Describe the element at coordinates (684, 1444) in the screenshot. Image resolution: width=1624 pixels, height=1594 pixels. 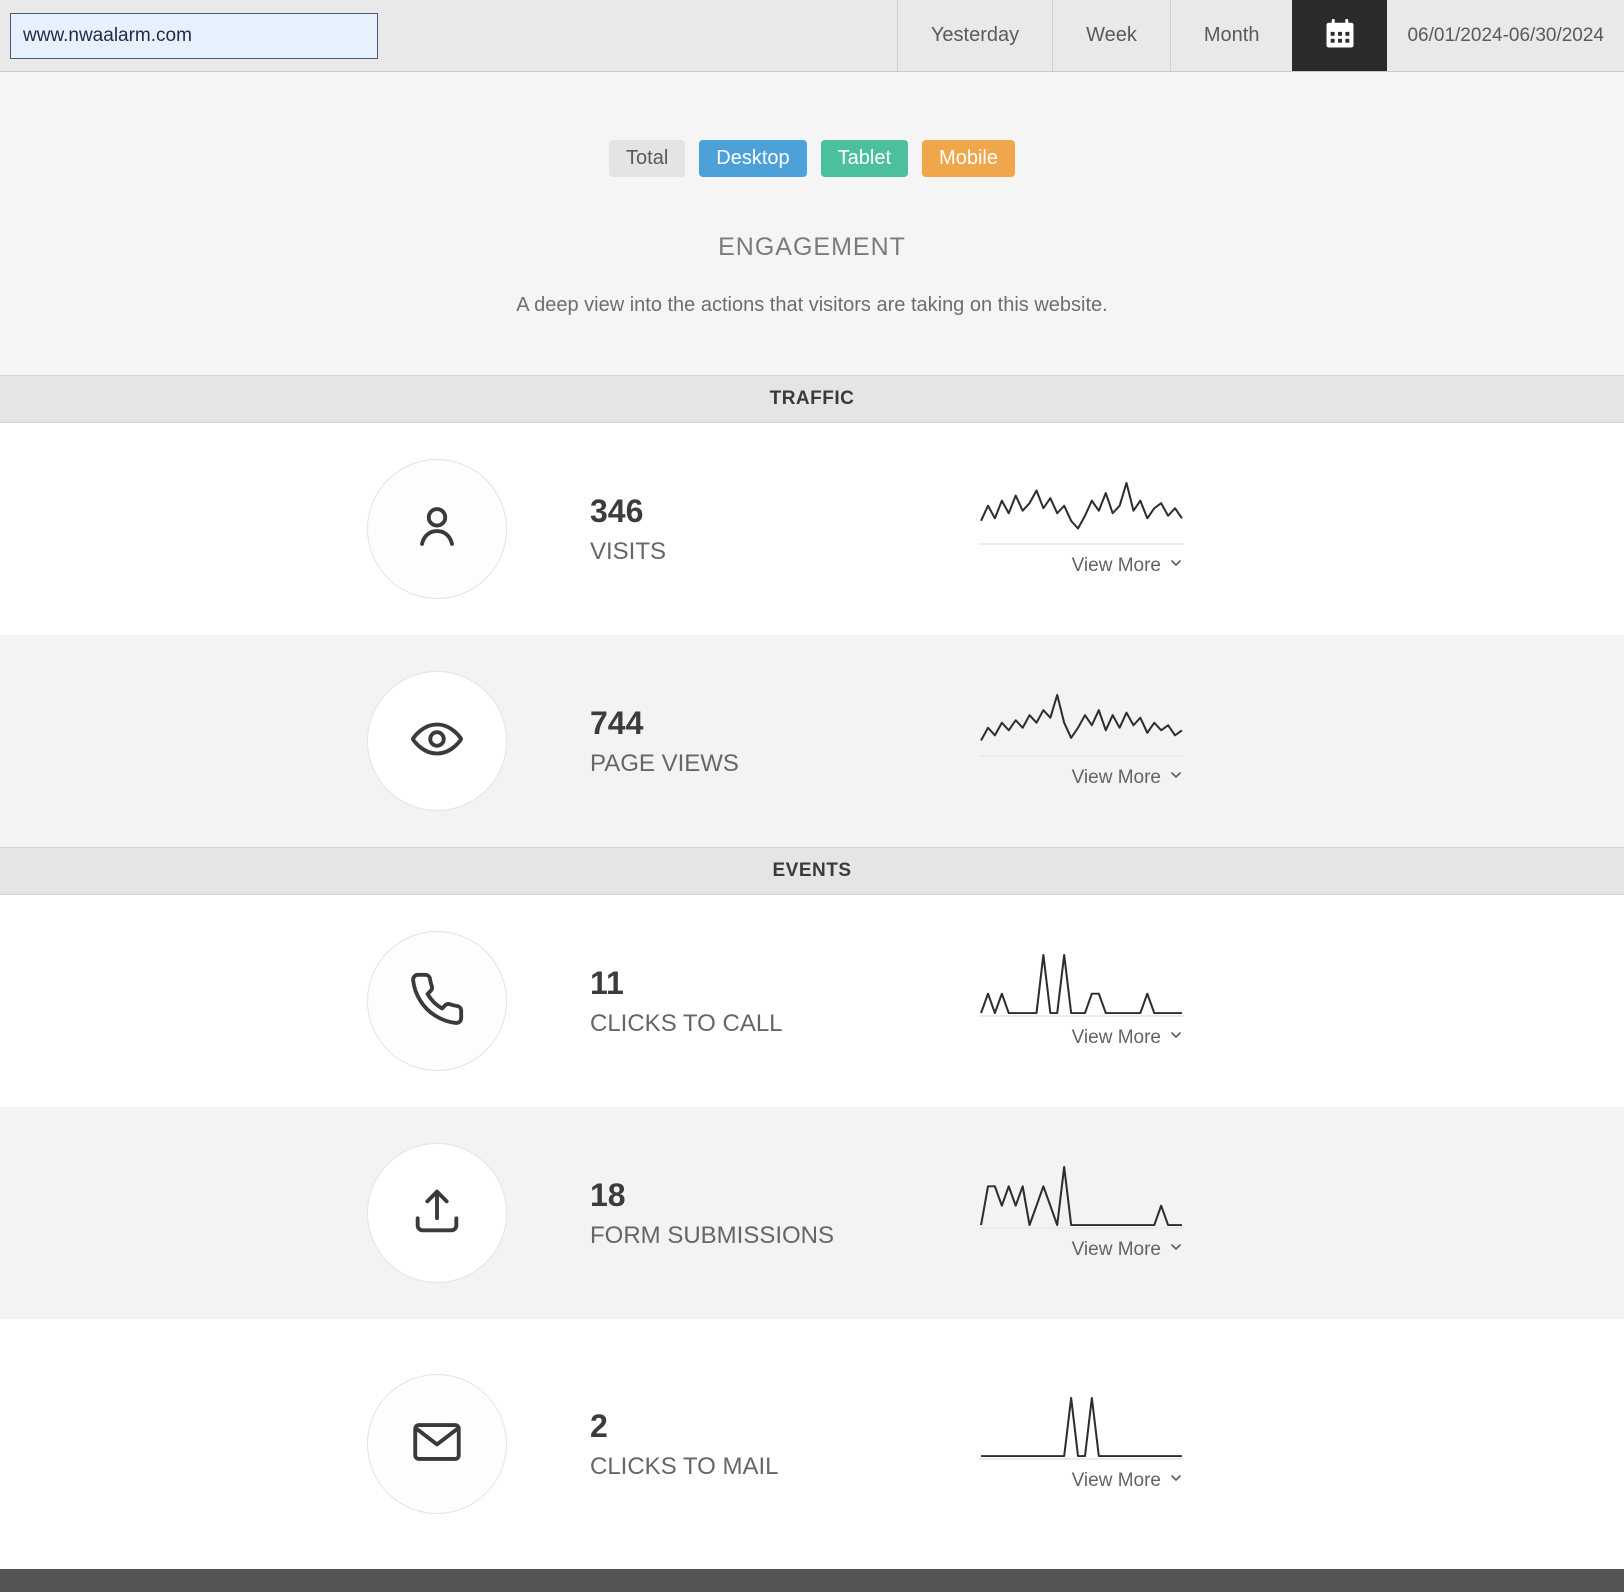
I see `clicks-to-mail-metric-text: 2 CLICKS TO MAIL` at that location.